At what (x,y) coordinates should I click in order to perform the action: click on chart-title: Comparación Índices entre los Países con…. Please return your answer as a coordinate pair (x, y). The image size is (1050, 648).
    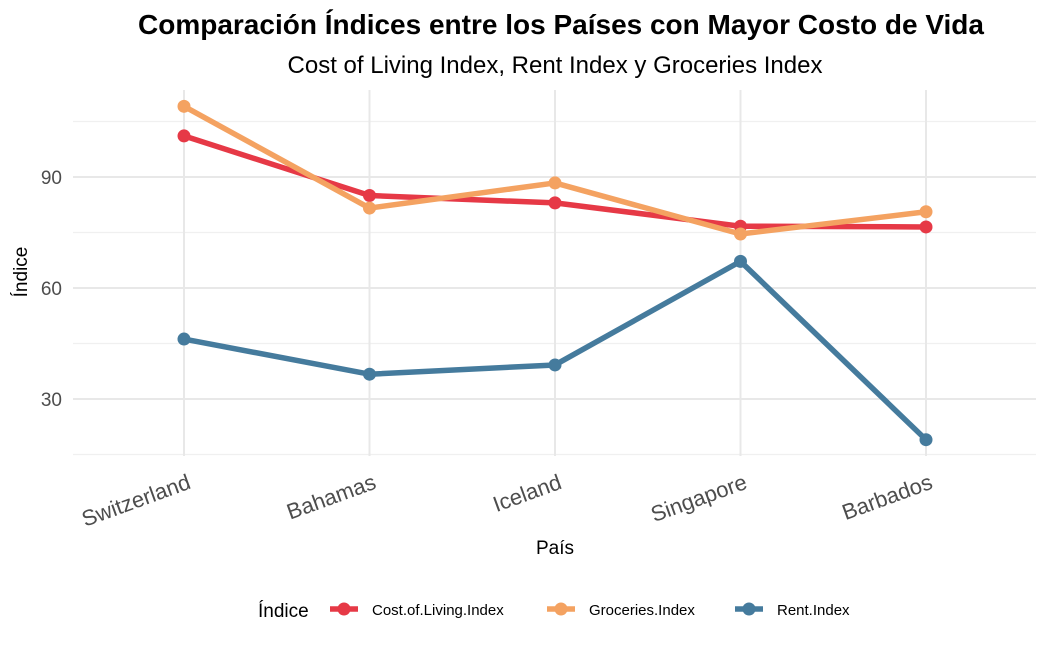
    Looking at the image, I should click on (561, 24).